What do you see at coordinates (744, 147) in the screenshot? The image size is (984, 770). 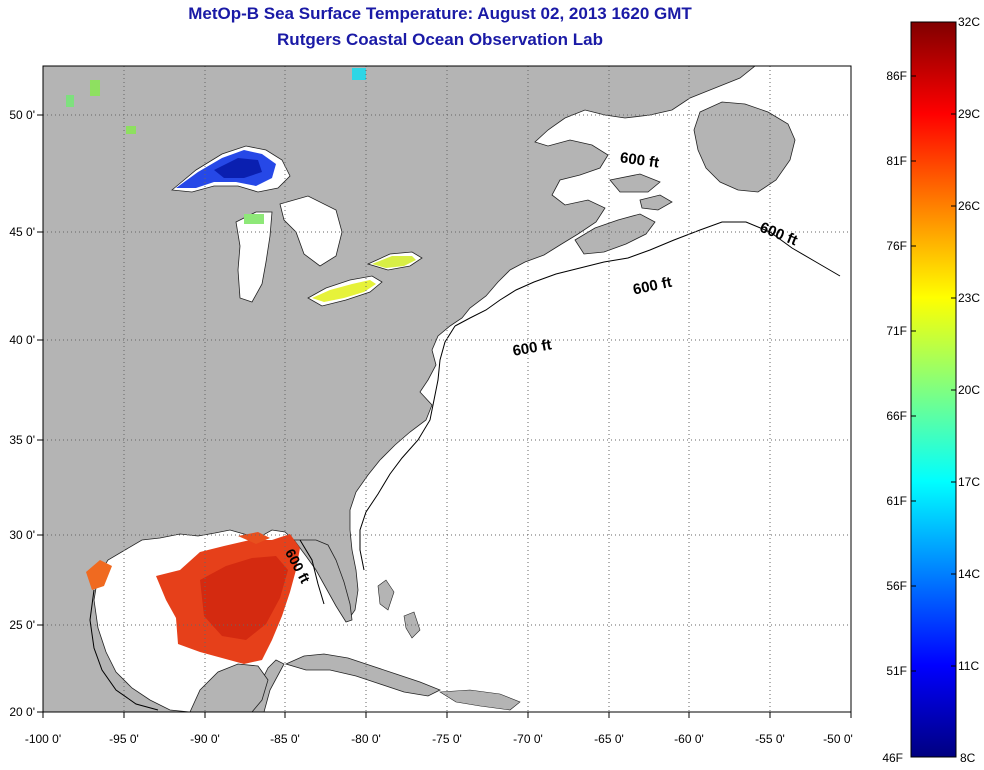 I see `newfoundland-land` at bounding box center [744, 147].